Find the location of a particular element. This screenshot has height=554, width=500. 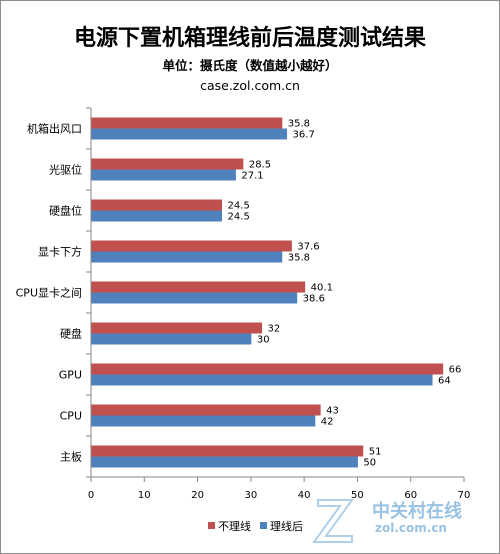

data-label: 36.7 is located at coordinates (304, 135).